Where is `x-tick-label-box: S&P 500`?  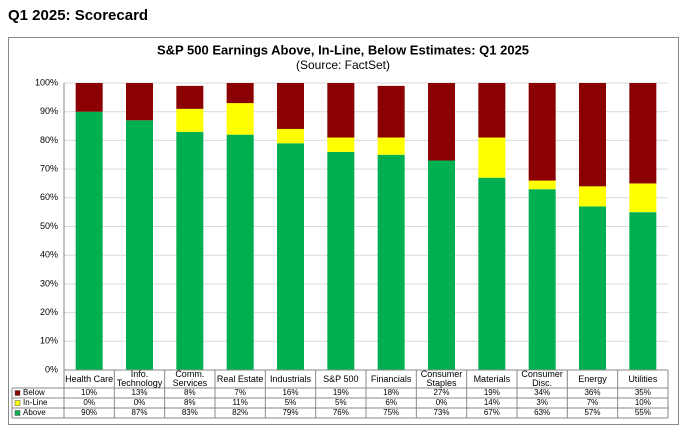
x-tick-label-box: S&P 500 is located at coordinates (341, 378).